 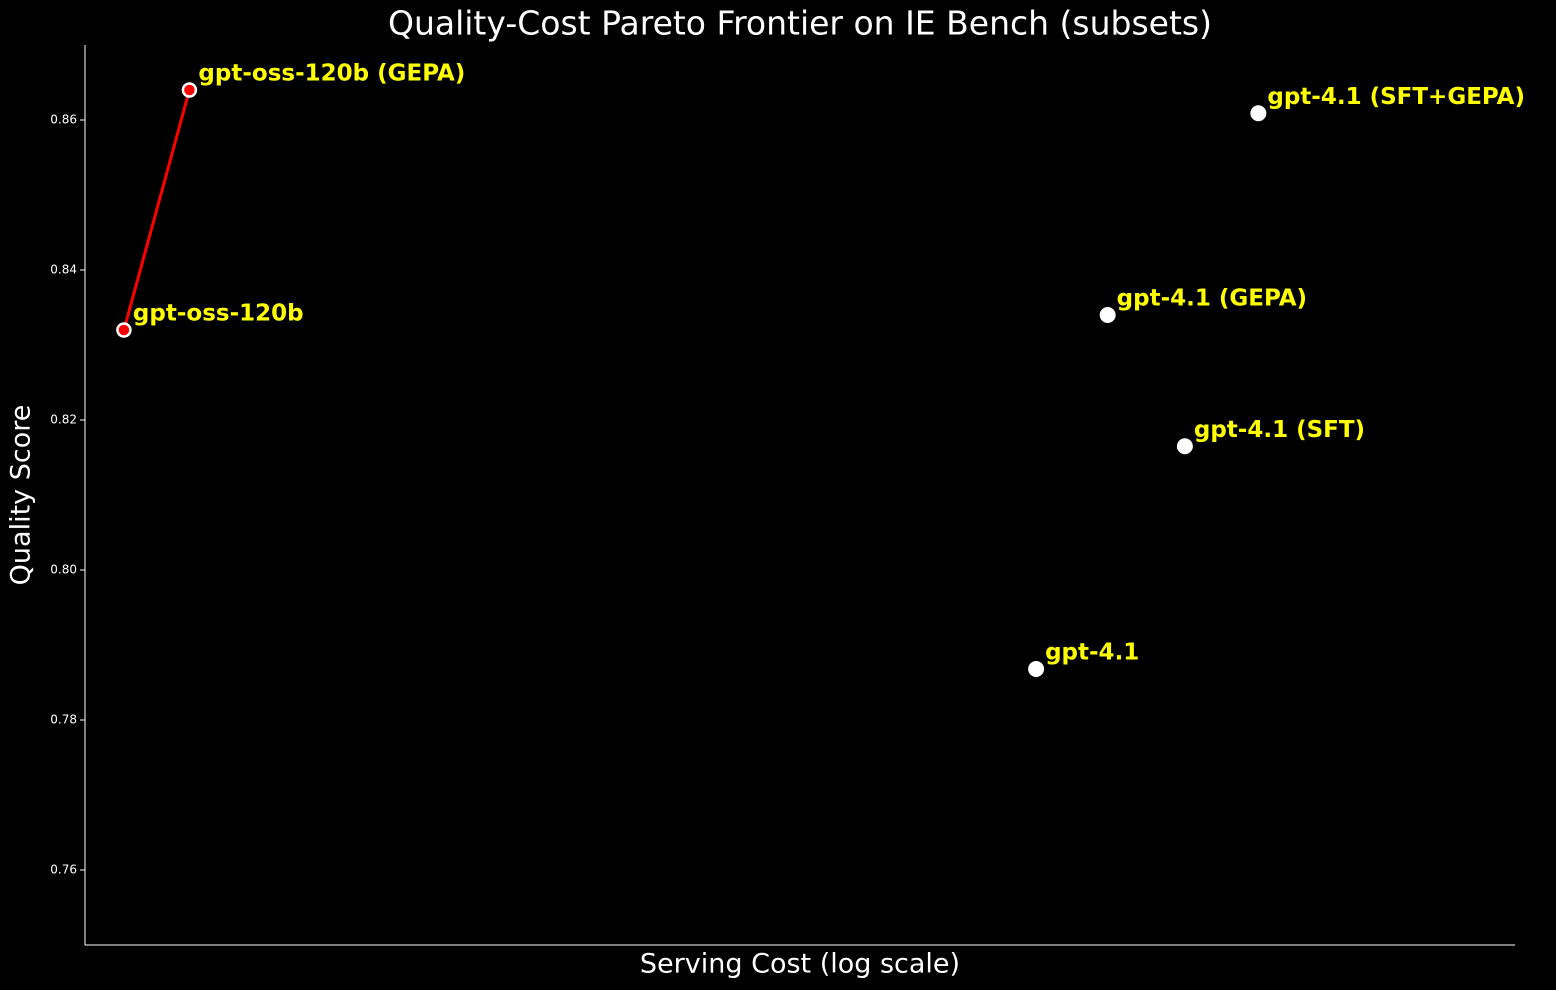 What do you see at coordinates (331, 74) in the screenshot?
I see `point-label: gpt-oss-120b (GEPA)` at bounding box center [331, 74].